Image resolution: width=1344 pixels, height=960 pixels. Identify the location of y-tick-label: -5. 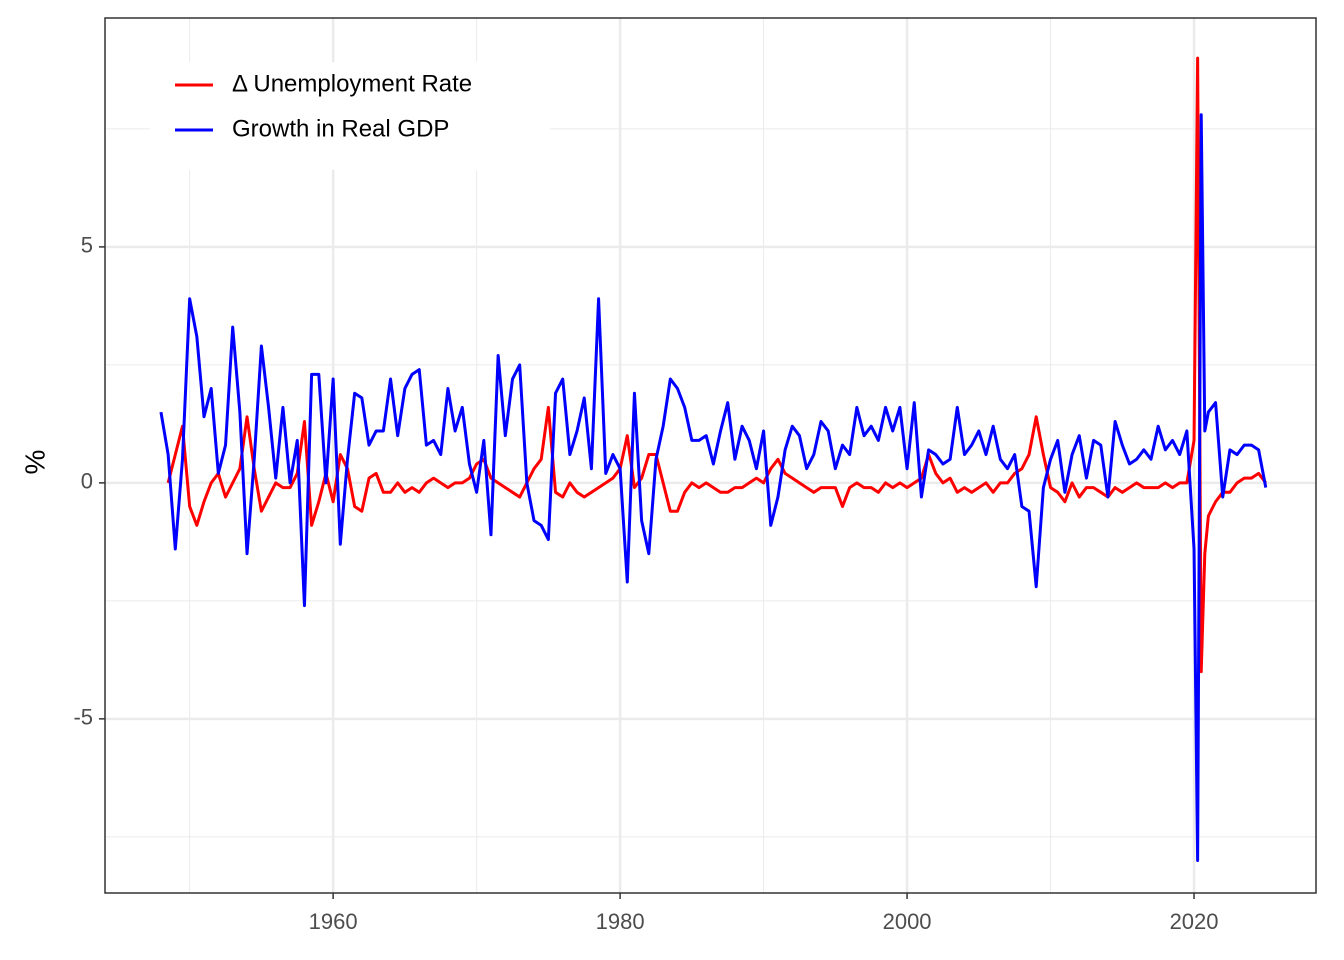
(83, 717).